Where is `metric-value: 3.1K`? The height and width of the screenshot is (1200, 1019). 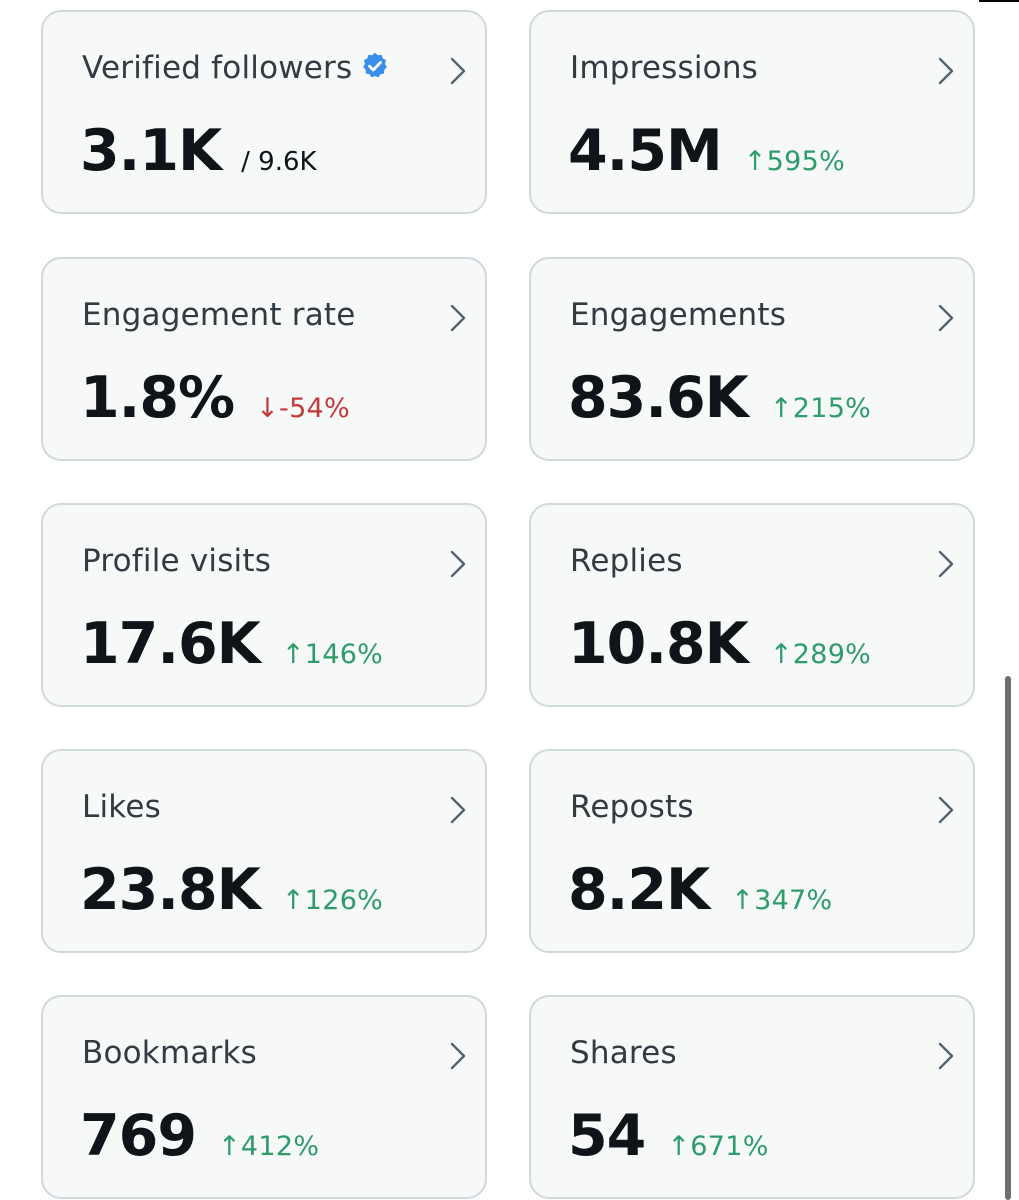
metric-value: 3.1K is located at coordinates (151, 151).